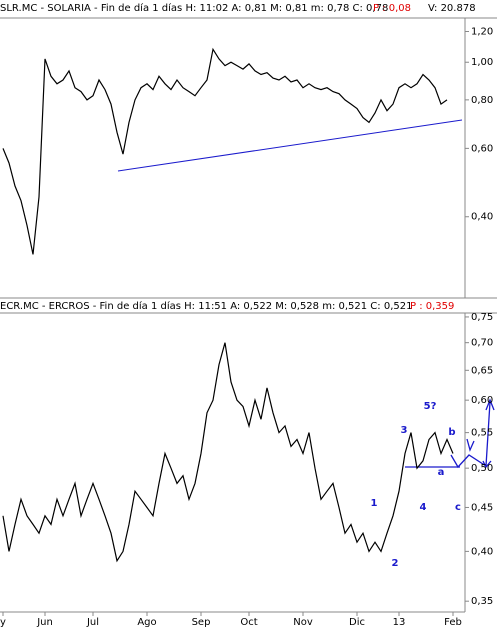  What do you see at coordinates (452, 8) in the screenshot?
I see `header-volume: V: 20.878` at bounding box center [452, 8].